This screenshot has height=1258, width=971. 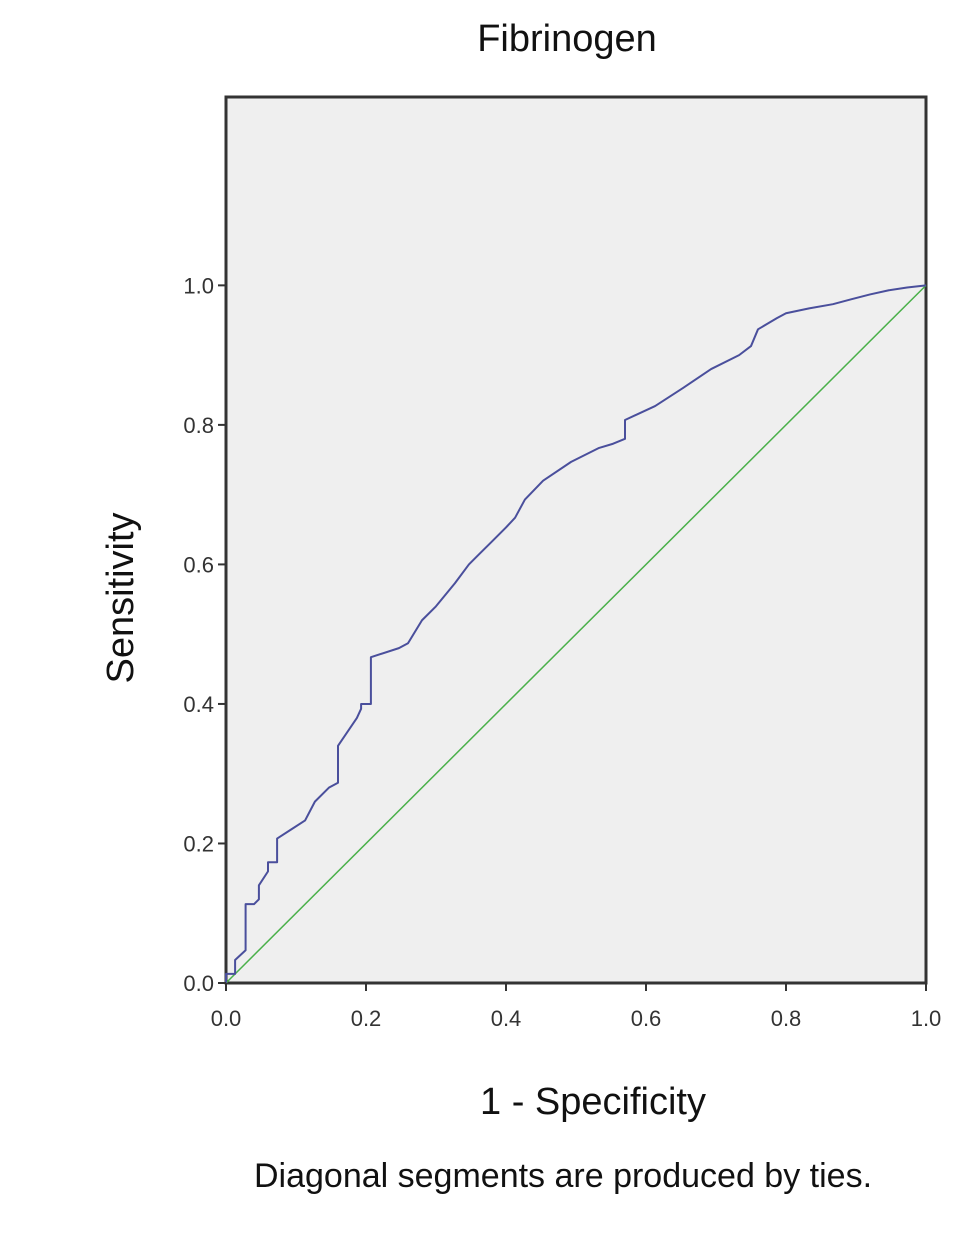 What do you see at coordinates (198, 564) in the screenshot?
I see `y-tick-label: 0.6` at bounding box center [198, 564].